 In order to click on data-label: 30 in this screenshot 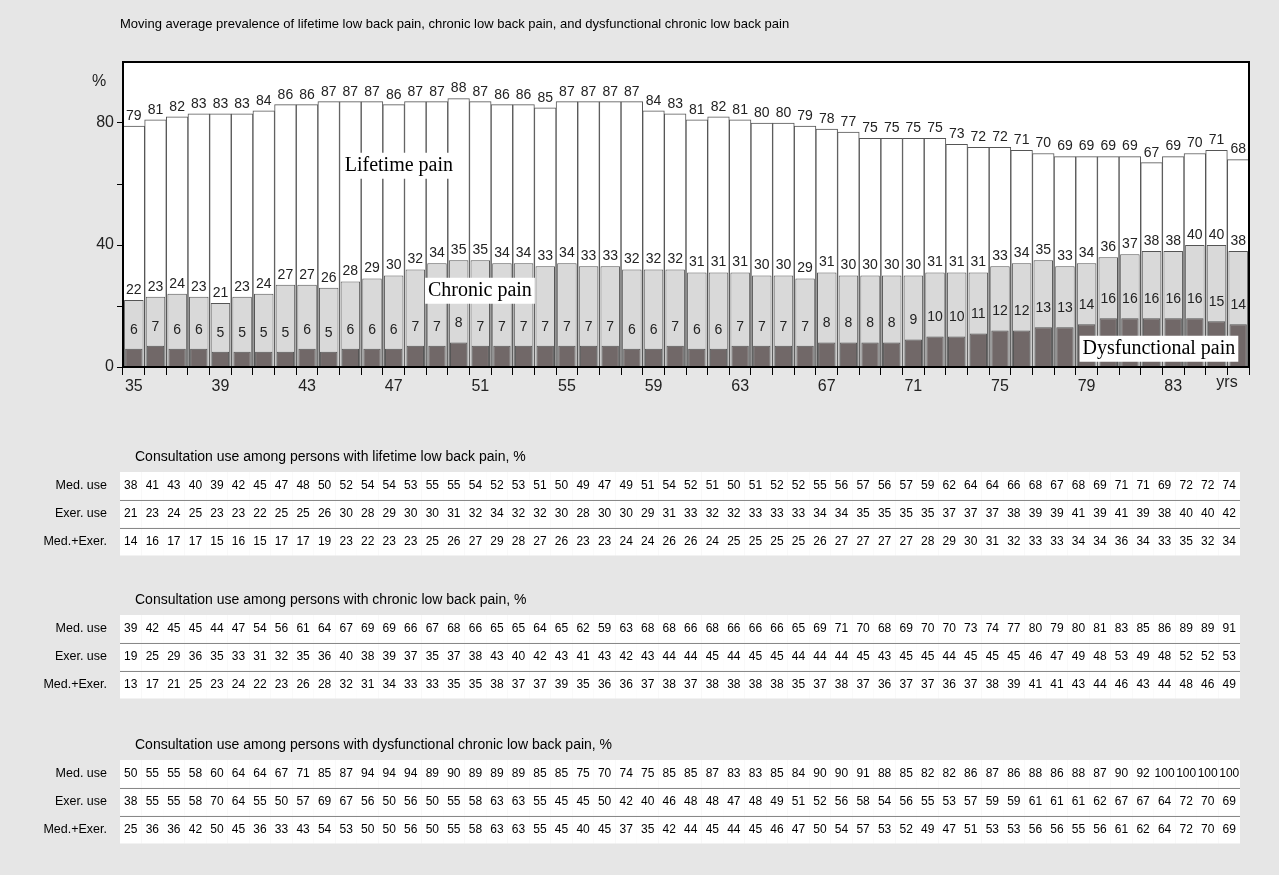, I will do `click(783, 264)`.